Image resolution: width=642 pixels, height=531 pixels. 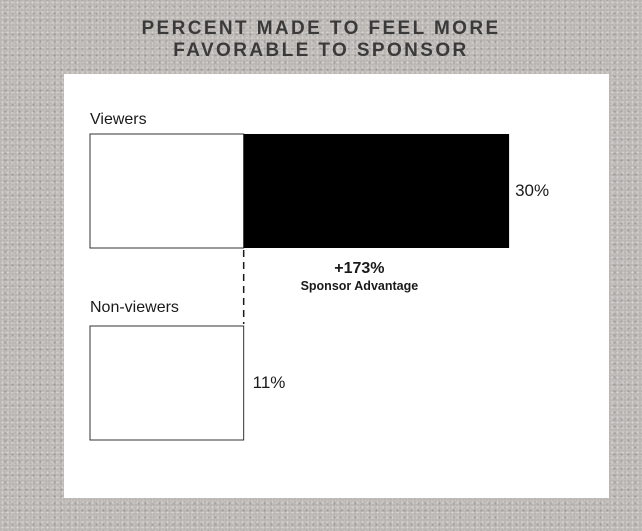 What do you see at coordinates (167, 191) in the screenshot?
I see `bar-viewers-baseline-portion` at bounding box center [167, 191].